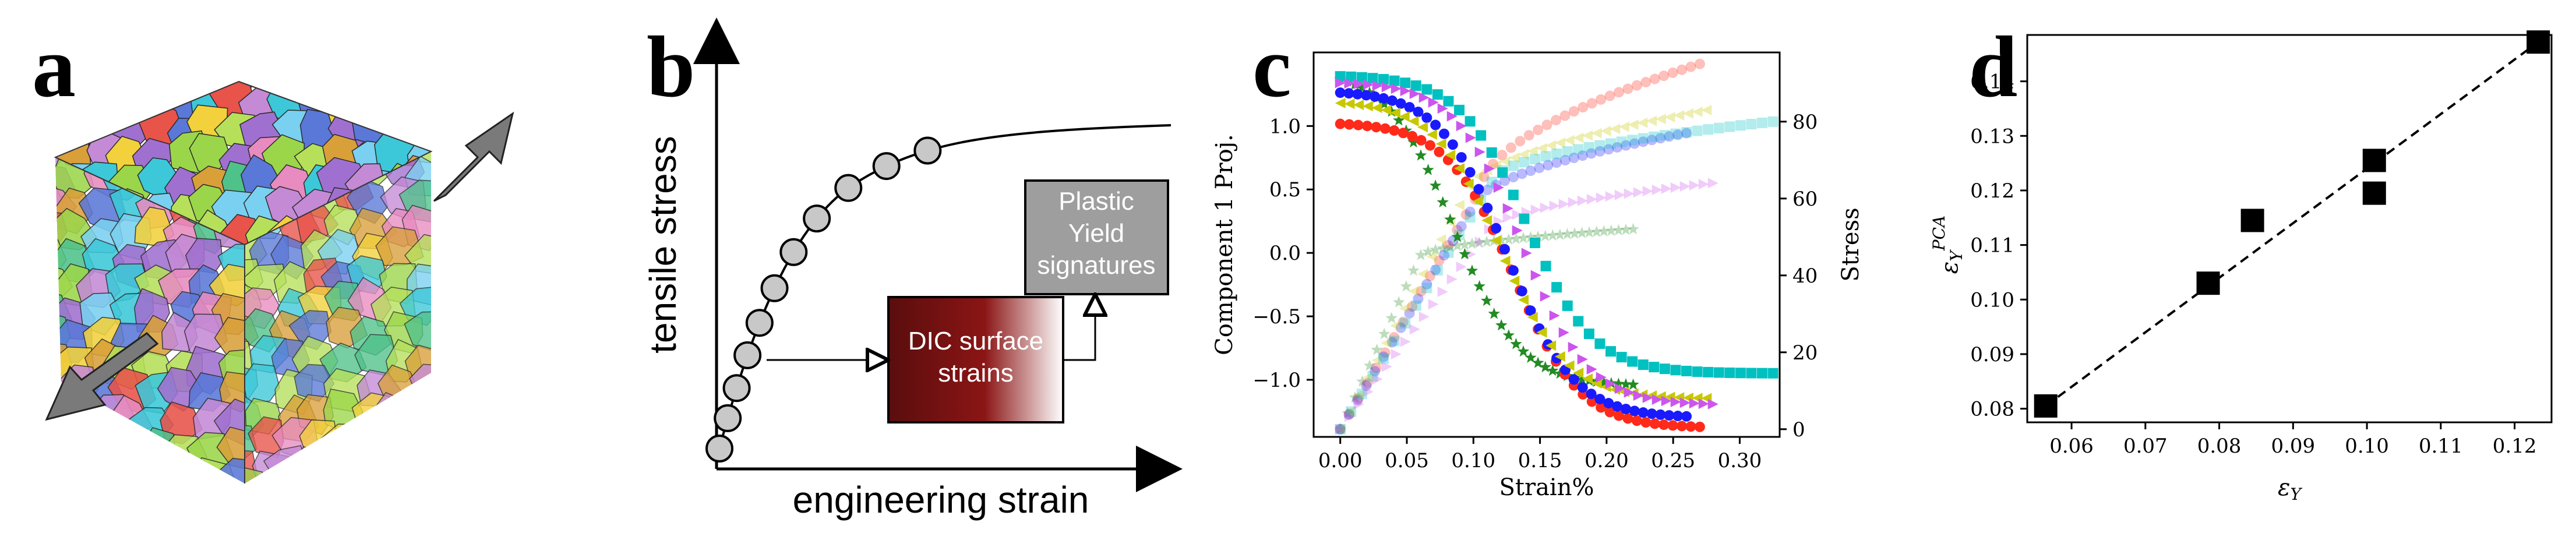 The height and width of the screenshot is (533, 2576). What do you see at coordinates (2219, 447) in the screenshot?
I see `d-xtick-label: 0.08` at bounding box center [2219, 447].